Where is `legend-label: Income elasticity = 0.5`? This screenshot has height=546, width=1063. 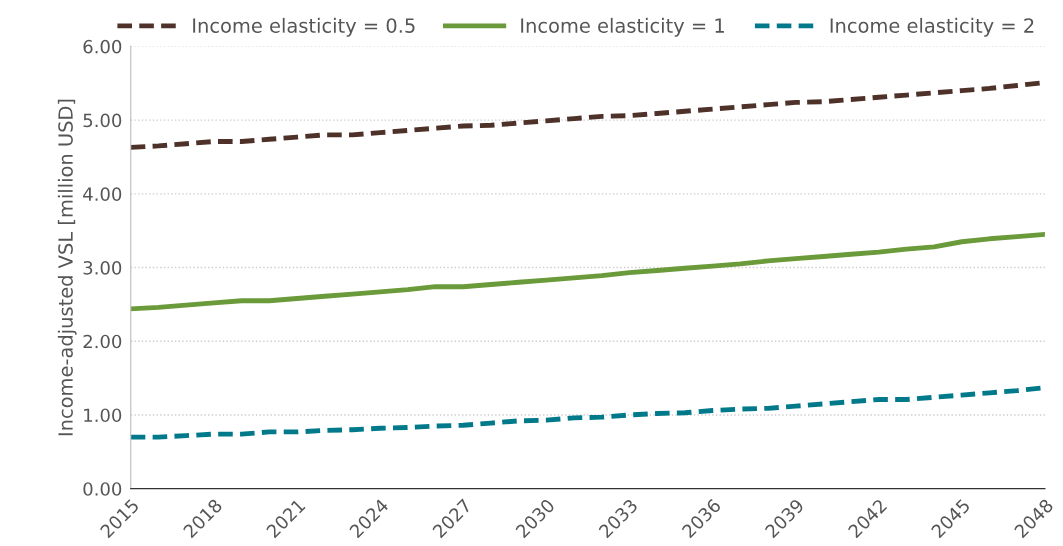 legend-label: Income elasticity = 0.5 is located at coordinates (304, 27).